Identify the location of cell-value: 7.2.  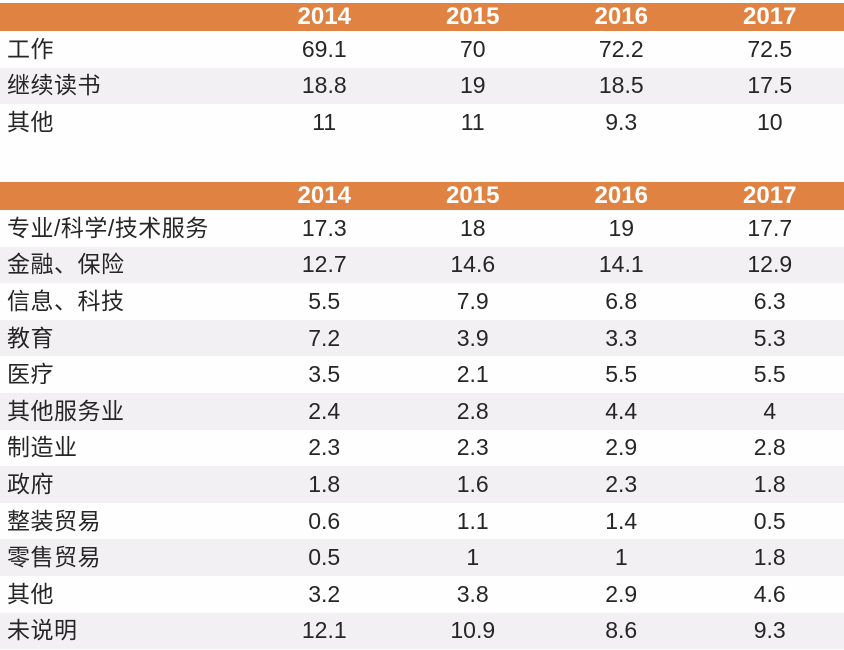
(324, 337).